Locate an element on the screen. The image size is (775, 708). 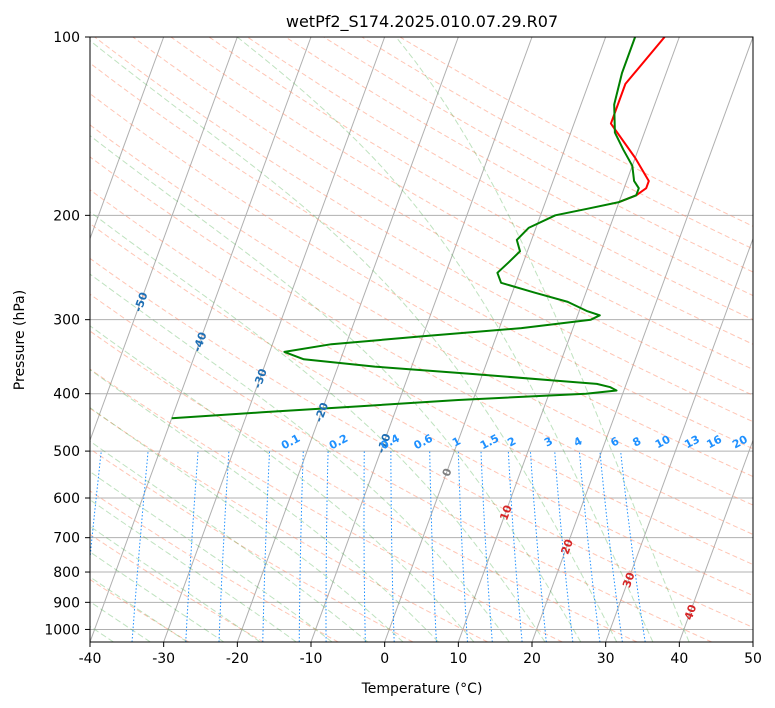
y-tick-label: 100 is located at coordinates (66, 38).